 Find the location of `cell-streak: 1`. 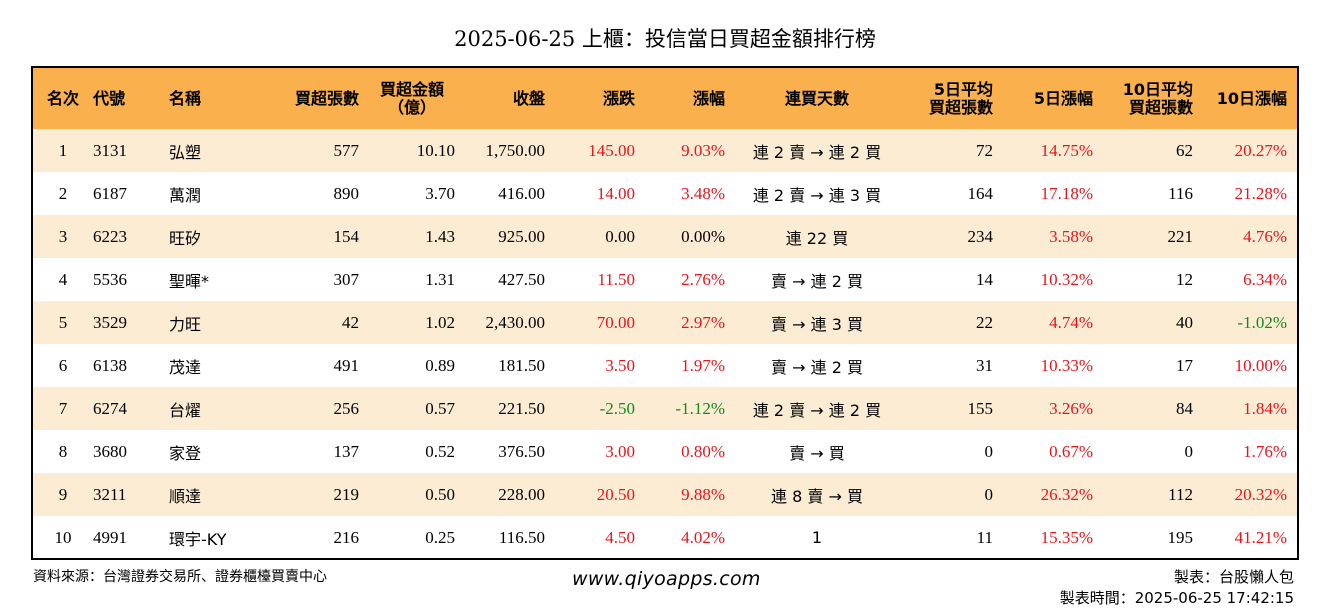

cell-streak: 1 is located at coordinates (817, 537).